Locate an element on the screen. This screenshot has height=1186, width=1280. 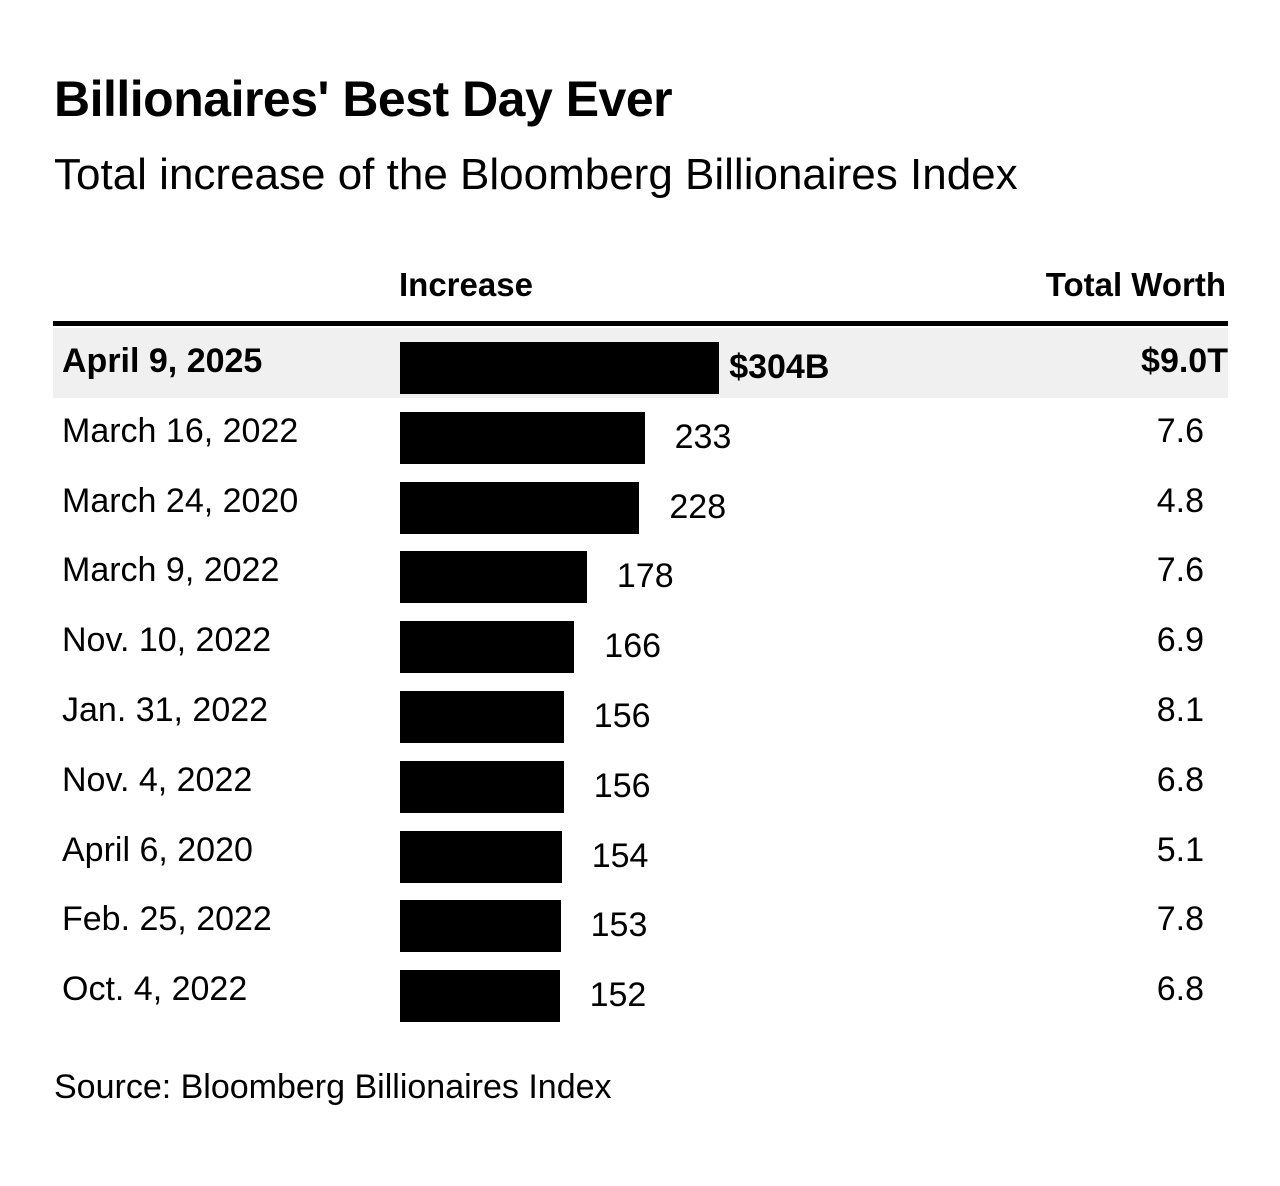
bar-value-label: 152 is located at coordinates (618, 995).